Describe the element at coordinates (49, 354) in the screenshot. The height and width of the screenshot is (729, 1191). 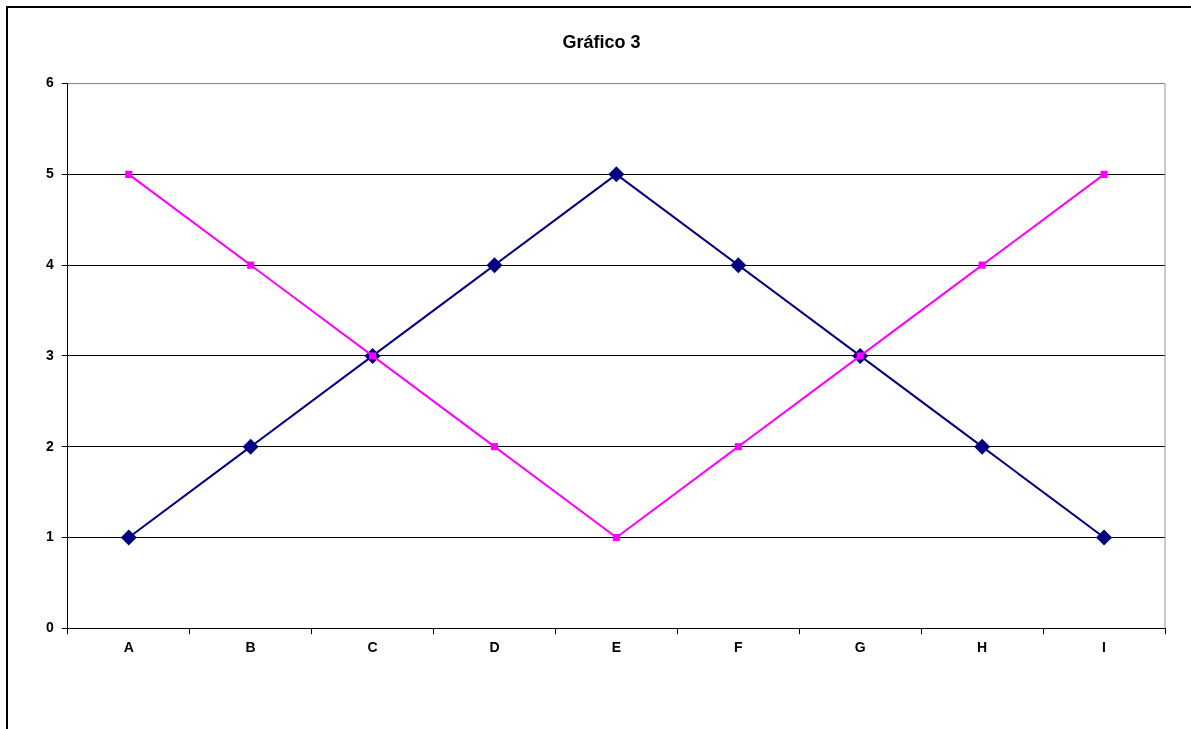
I see `y-tick-label: 3` at that location.